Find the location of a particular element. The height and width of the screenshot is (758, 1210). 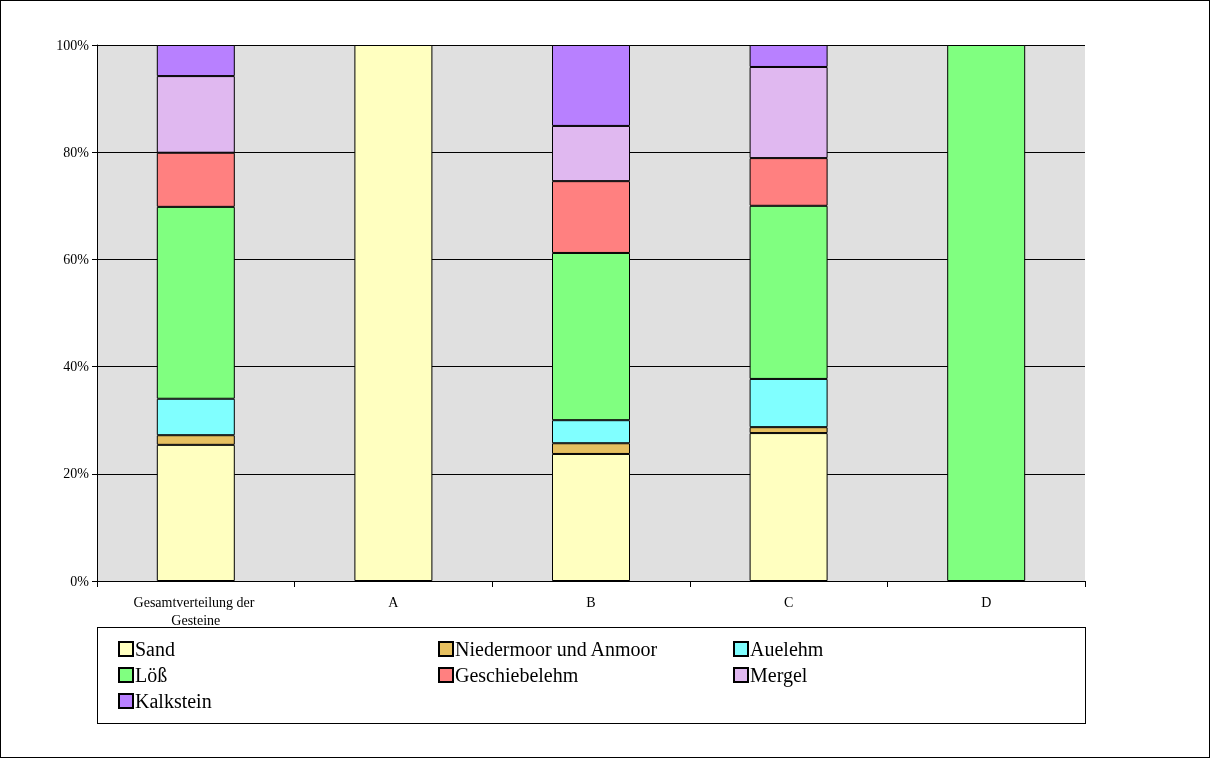

legend-label: Auelehm is located at coordinates (787, 649).